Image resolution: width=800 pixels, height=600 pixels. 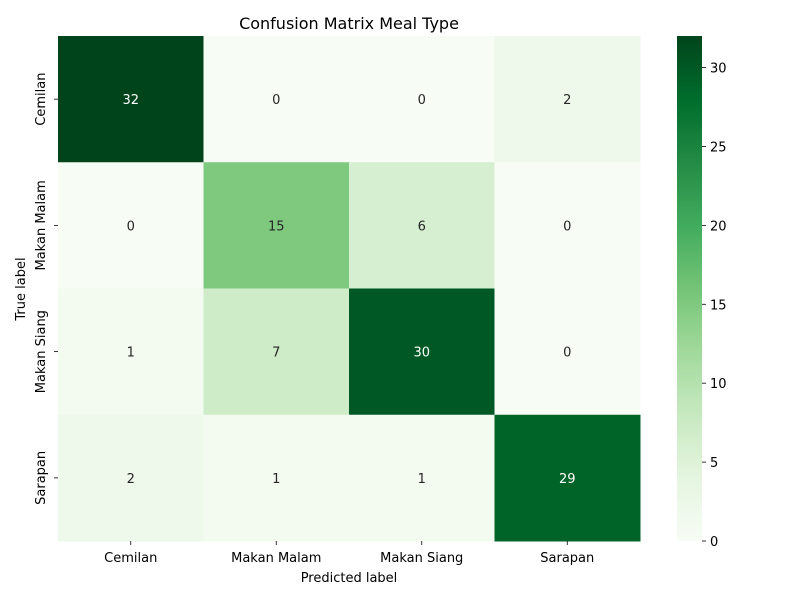 What do you see at coordinates (567, 558) in the screenshot?
I see `x-tick-label: Sarapan` at bounding box center [567, 558].